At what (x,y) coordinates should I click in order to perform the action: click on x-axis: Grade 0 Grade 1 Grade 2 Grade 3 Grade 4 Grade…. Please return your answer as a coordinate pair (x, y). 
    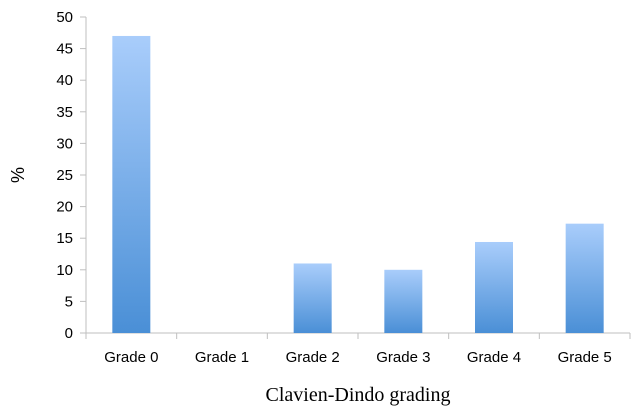
    Looking at the image, I should click on (358, 349).